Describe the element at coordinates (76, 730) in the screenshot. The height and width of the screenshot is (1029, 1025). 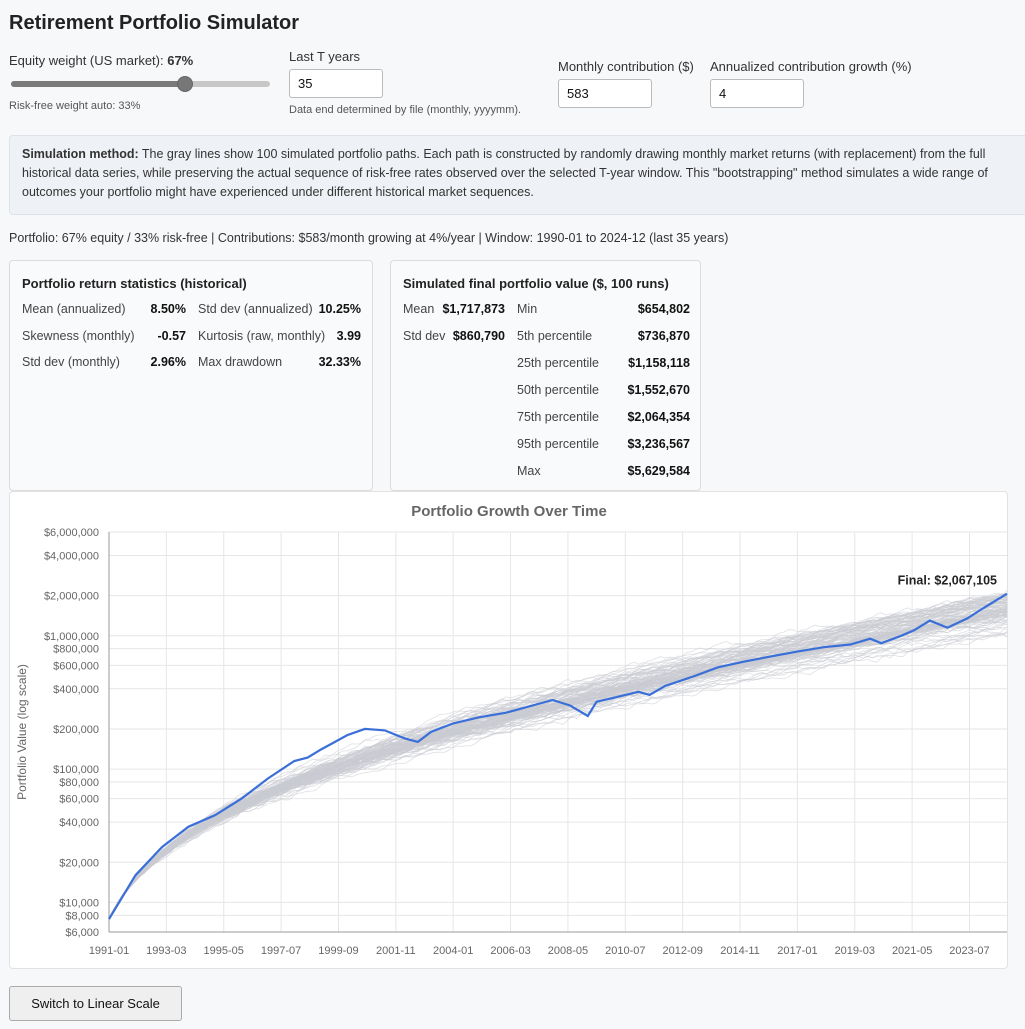
I see `y-tick-label: $200,000` at that location.